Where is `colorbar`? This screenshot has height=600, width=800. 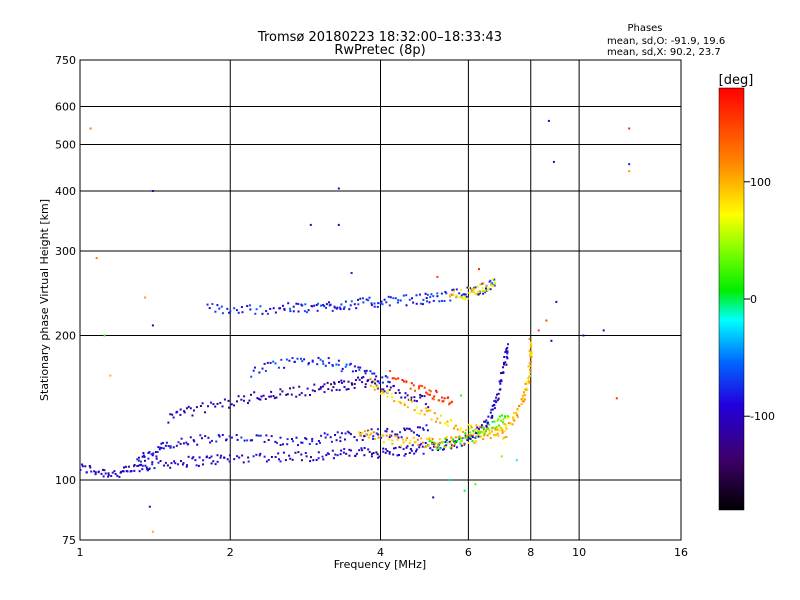
colorbar is located at coordinates (731, 299).